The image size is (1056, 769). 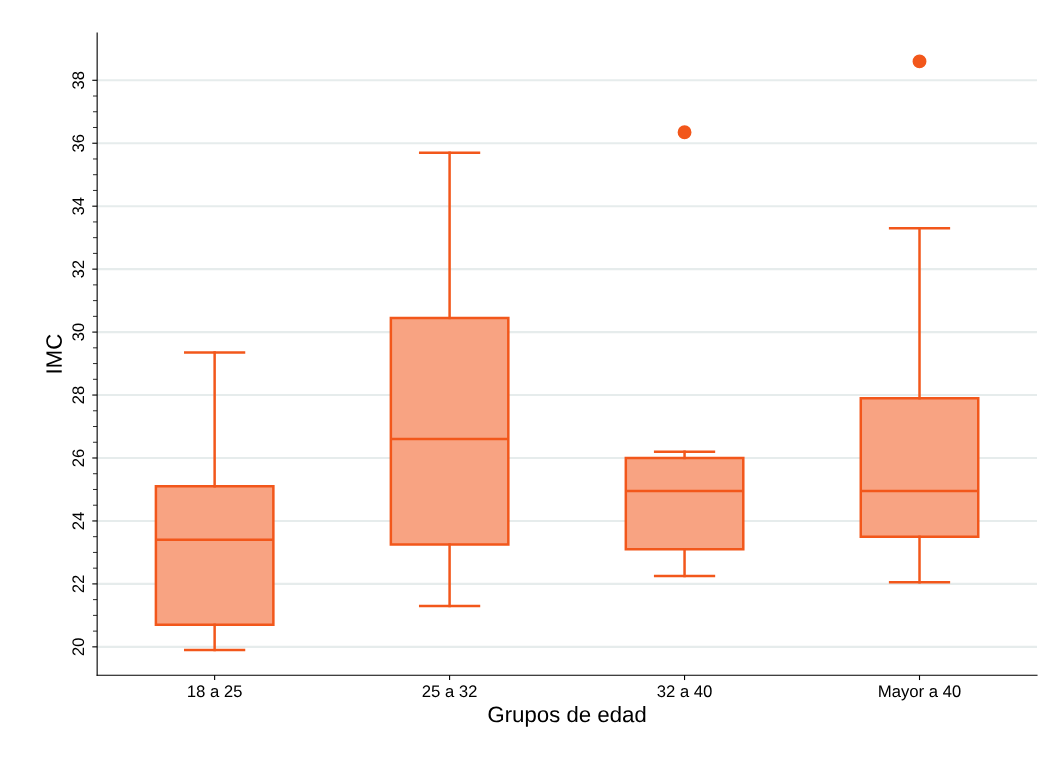 What do you see at coordinates (684, 691) in the screenshot?
I see `x-tick-label: 32 a 40` at bounding box center [684, 691].